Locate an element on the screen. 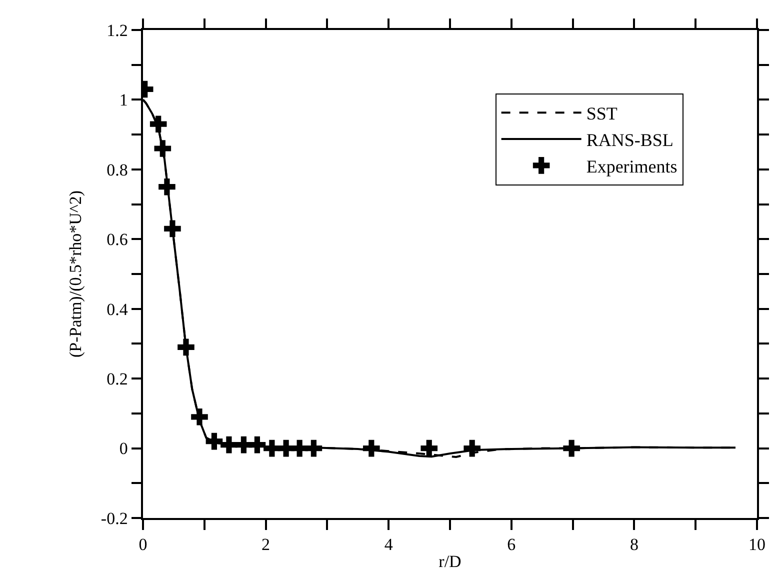 The image size is (781, 585). legend-label: Experiments is located at coordinates (632, 166).